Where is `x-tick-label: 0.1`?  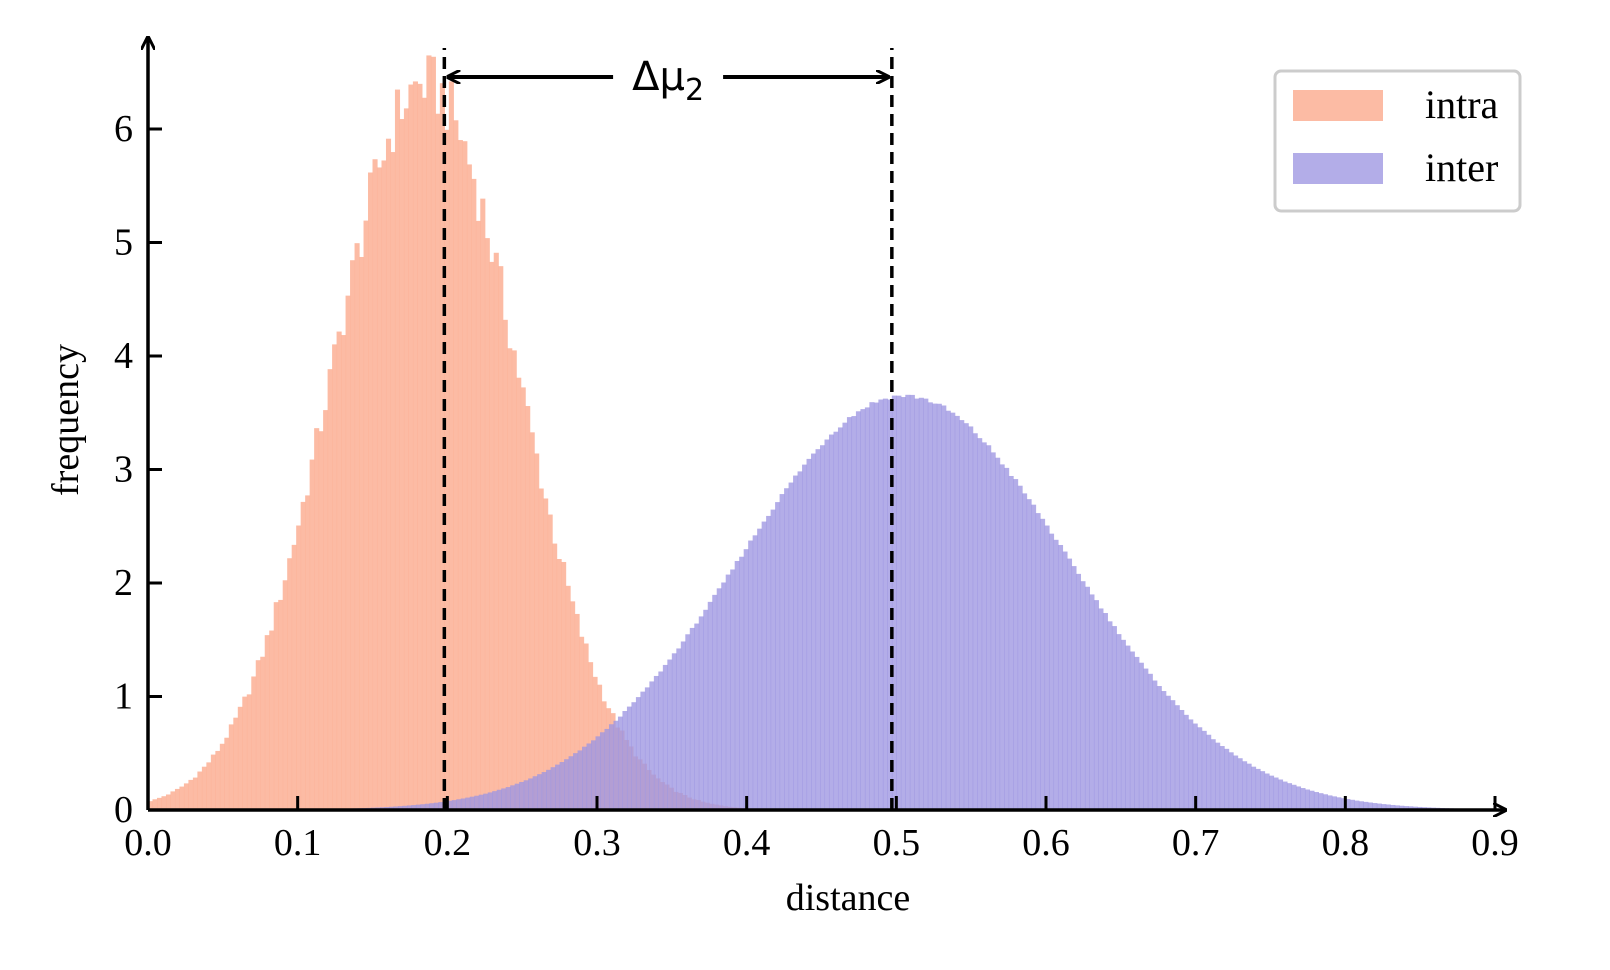 x-tick-label: 0.1 is located at coordinates (298, 843).